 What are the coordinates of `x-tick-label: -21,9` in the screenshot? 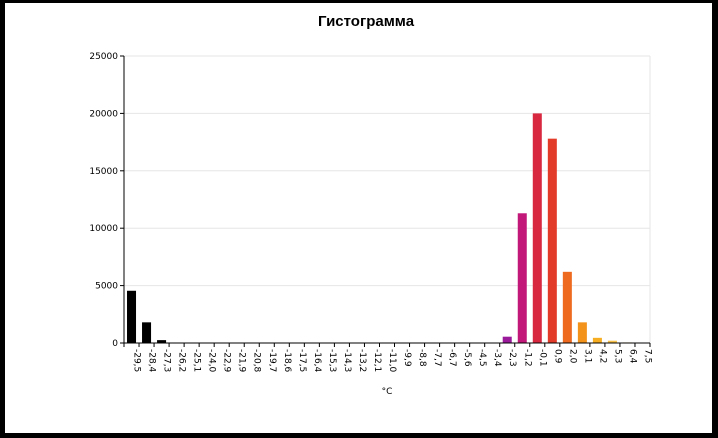 It's located at (242, 361).